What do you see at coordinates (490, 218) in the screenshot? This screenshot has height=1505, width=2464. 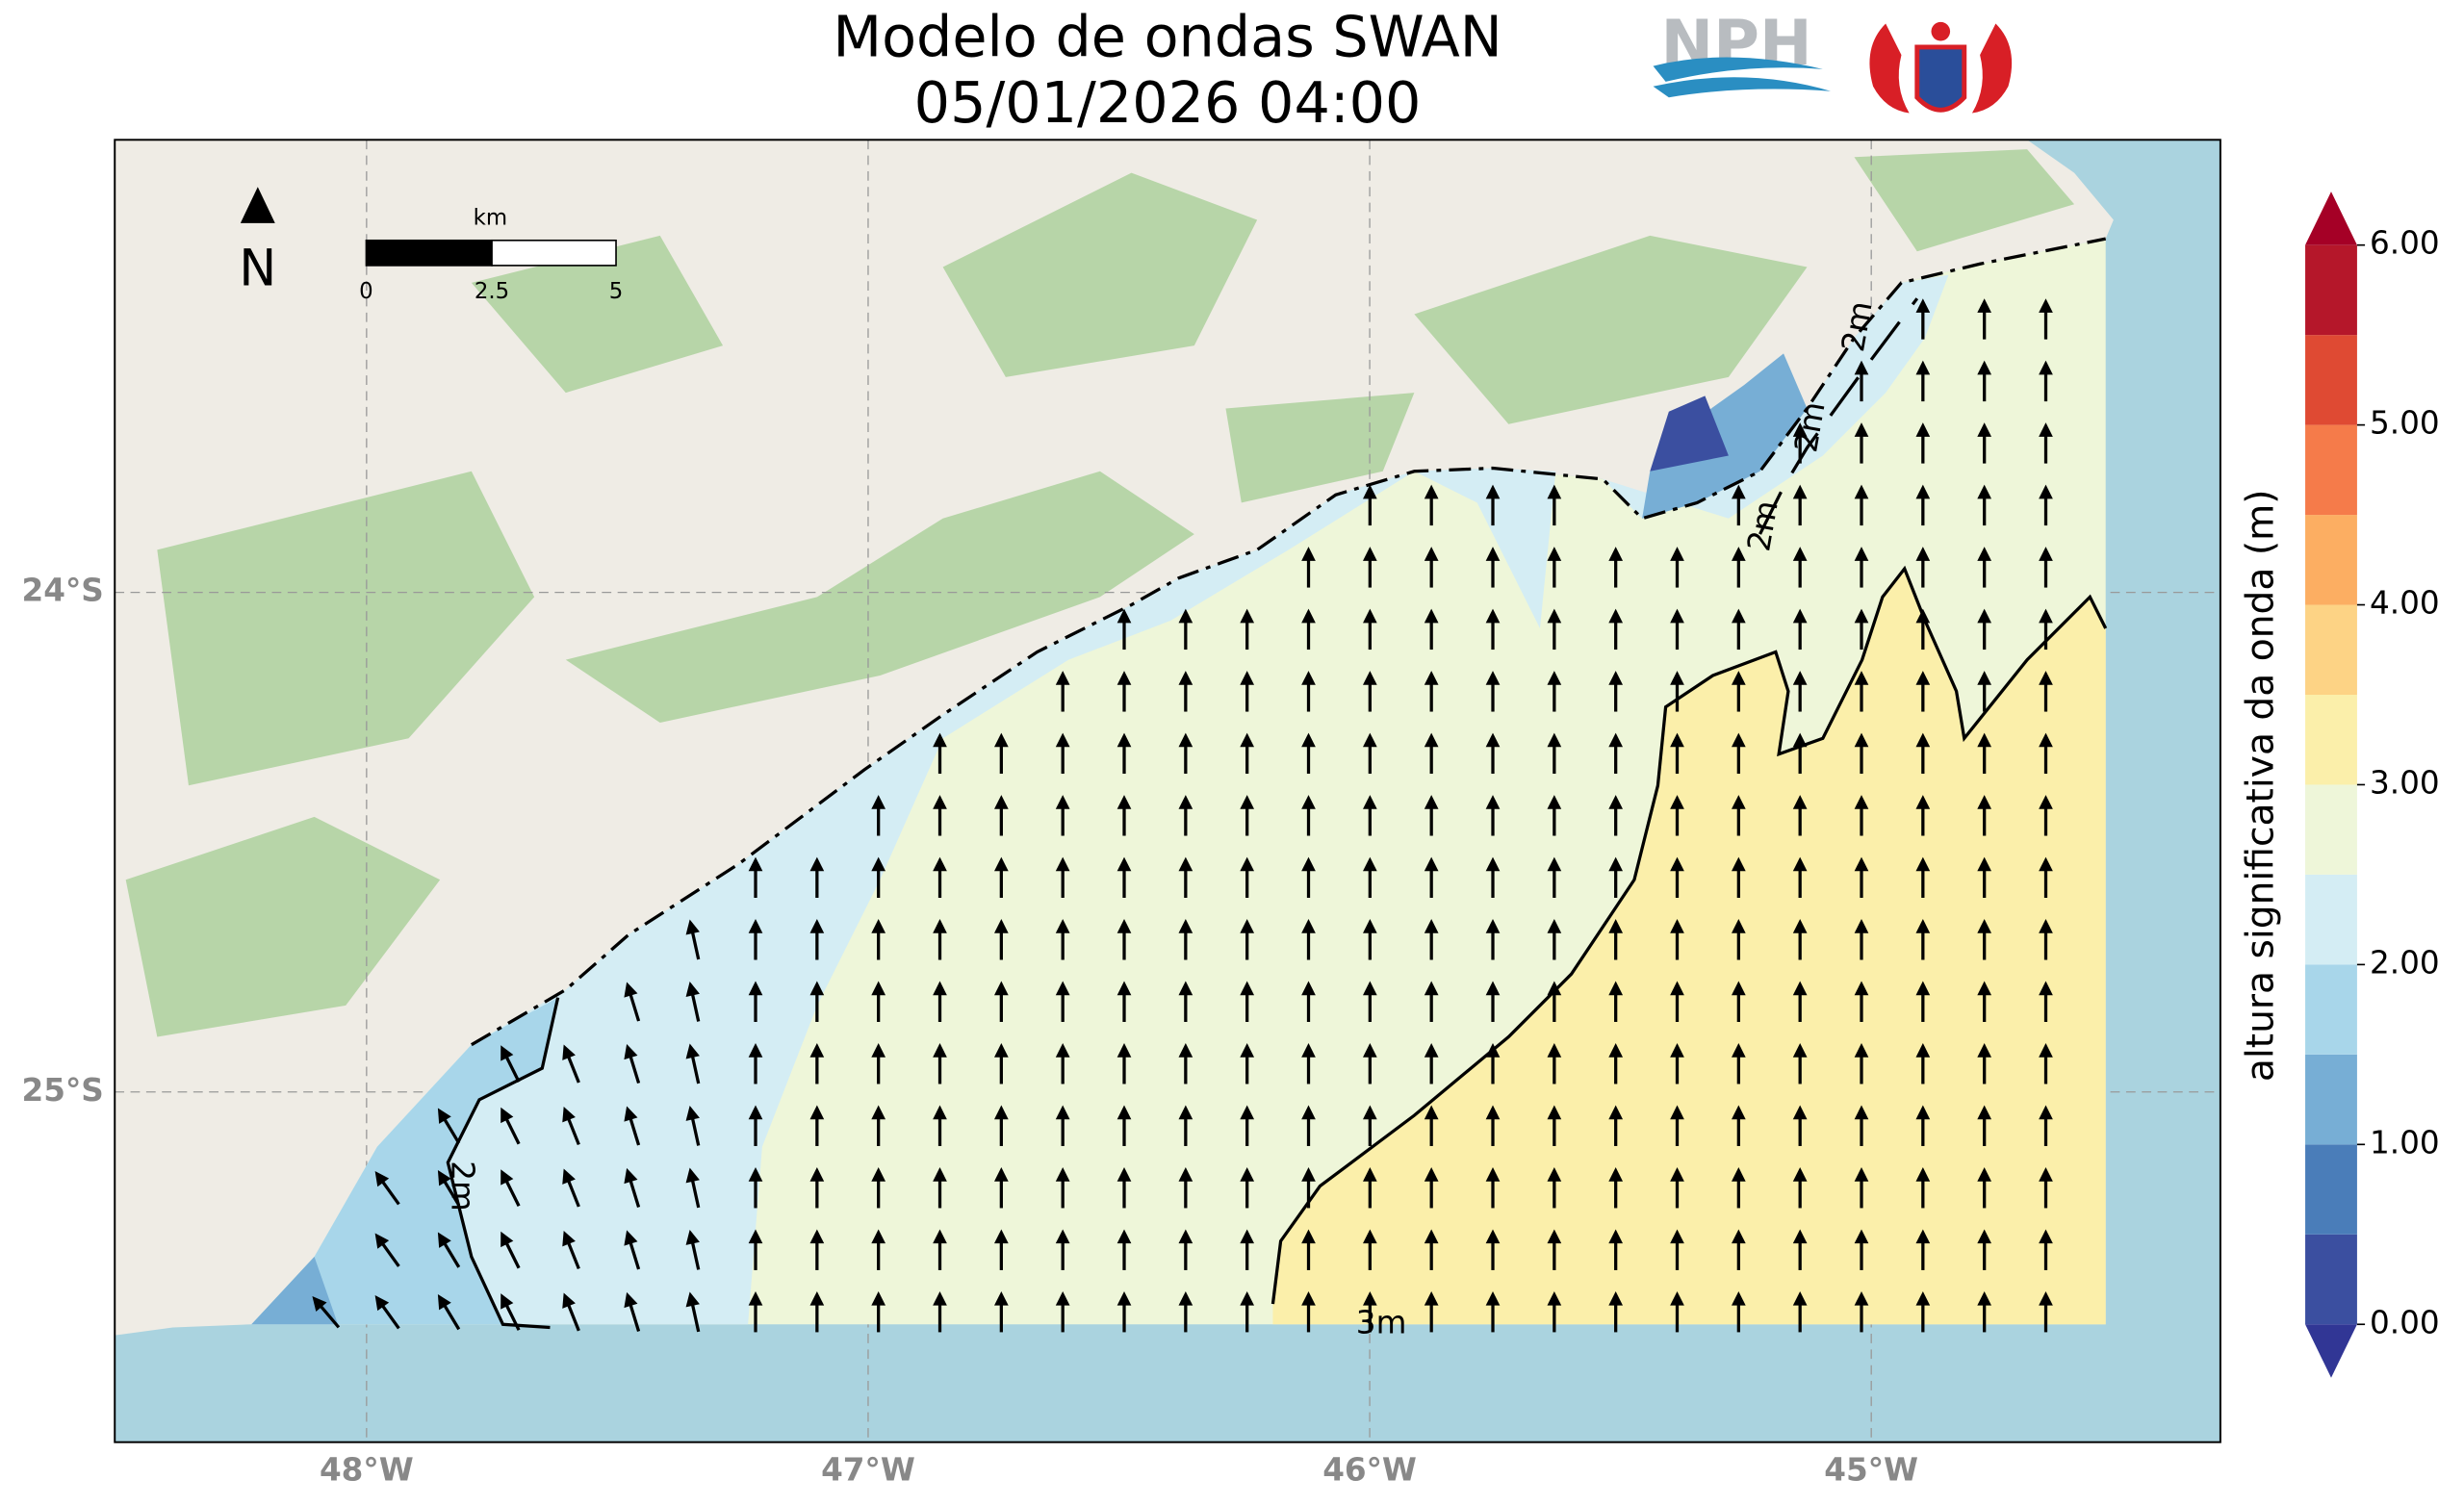 I see `scale-unit: km` at bounding box center [490, 218].